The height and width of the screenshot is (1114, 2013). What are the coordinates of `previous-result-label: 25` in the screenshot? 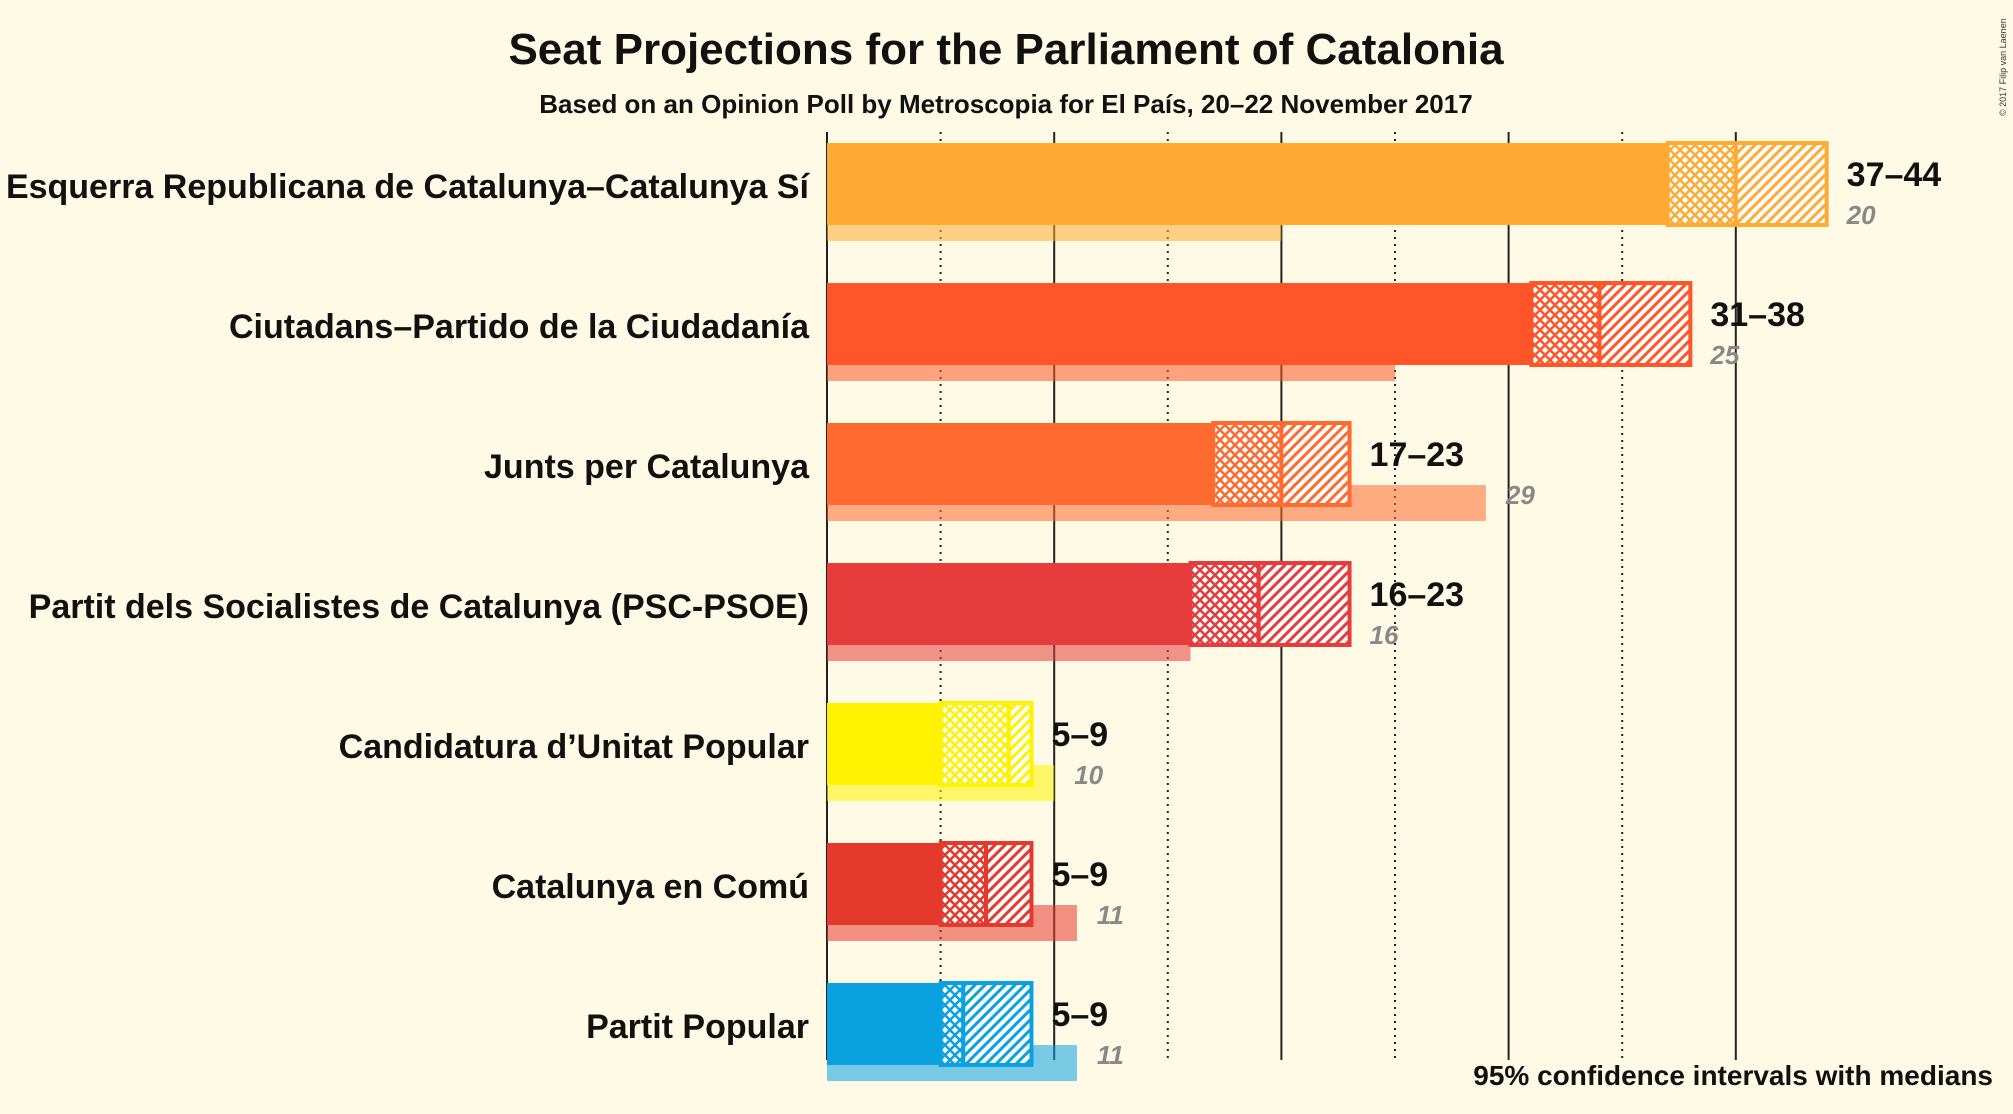 It's located at (1724, 355).